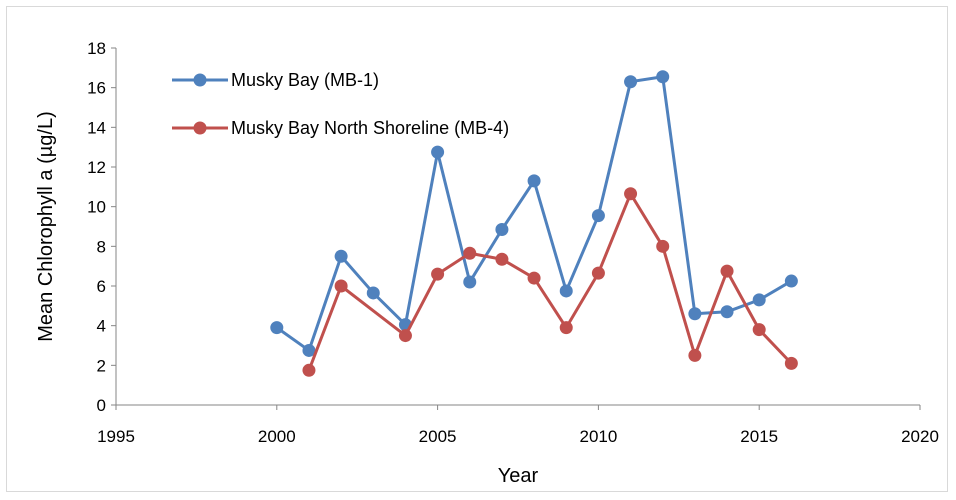 The width and height of the screenshot is (956, 500). I want to click on x-tick-label: 2010, so click(598, 436).